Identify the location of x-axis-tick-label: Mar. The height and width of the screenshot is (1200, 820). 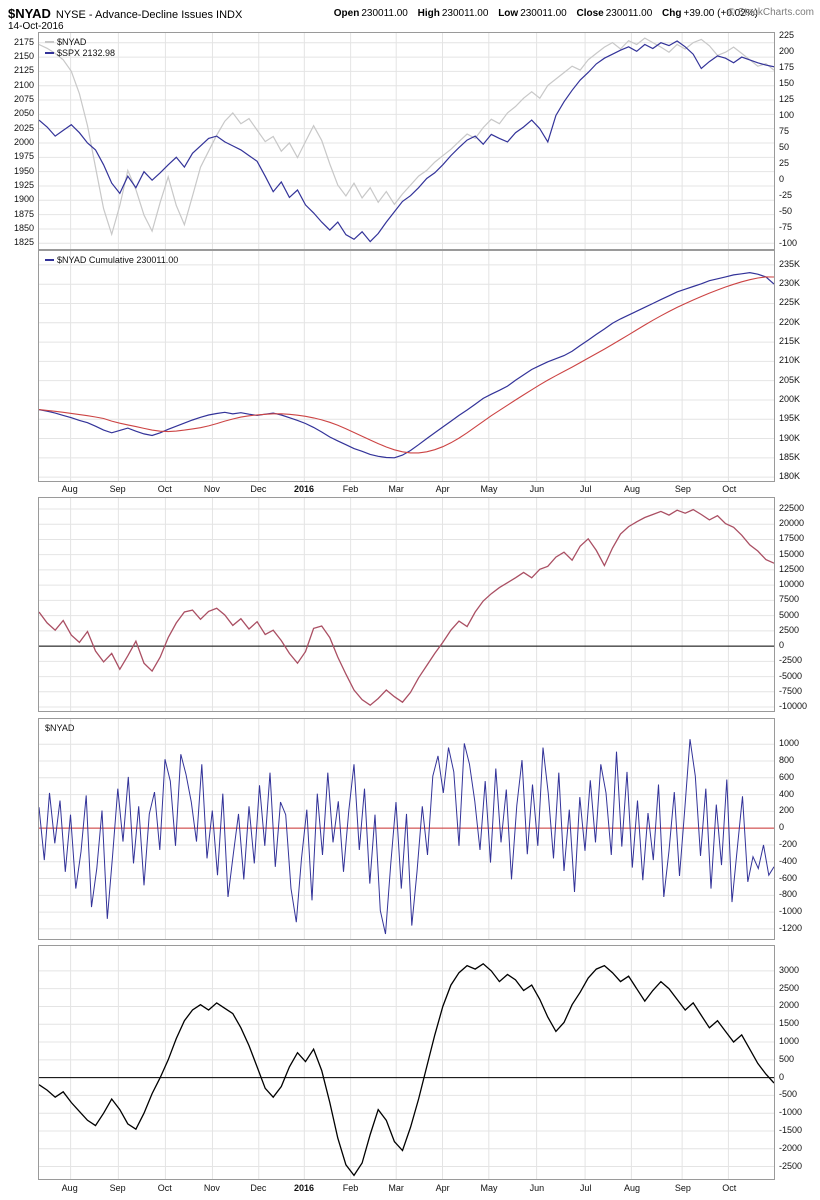
(396, 489).